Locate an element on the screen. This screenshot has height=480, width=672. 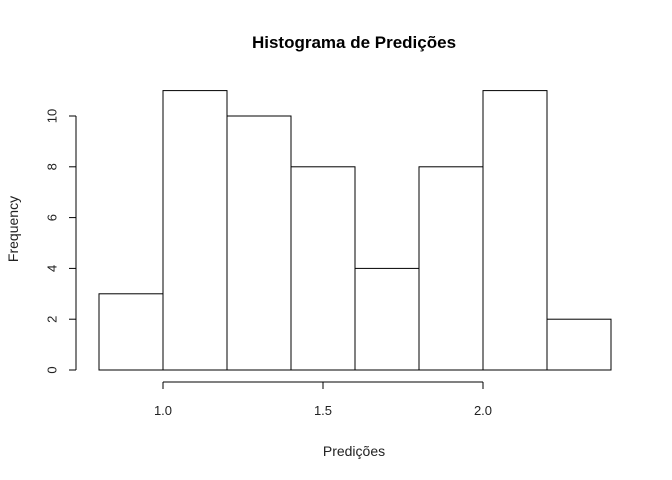
x-tick-label-1.0: 1.0 is located at coordinates (163, 410).